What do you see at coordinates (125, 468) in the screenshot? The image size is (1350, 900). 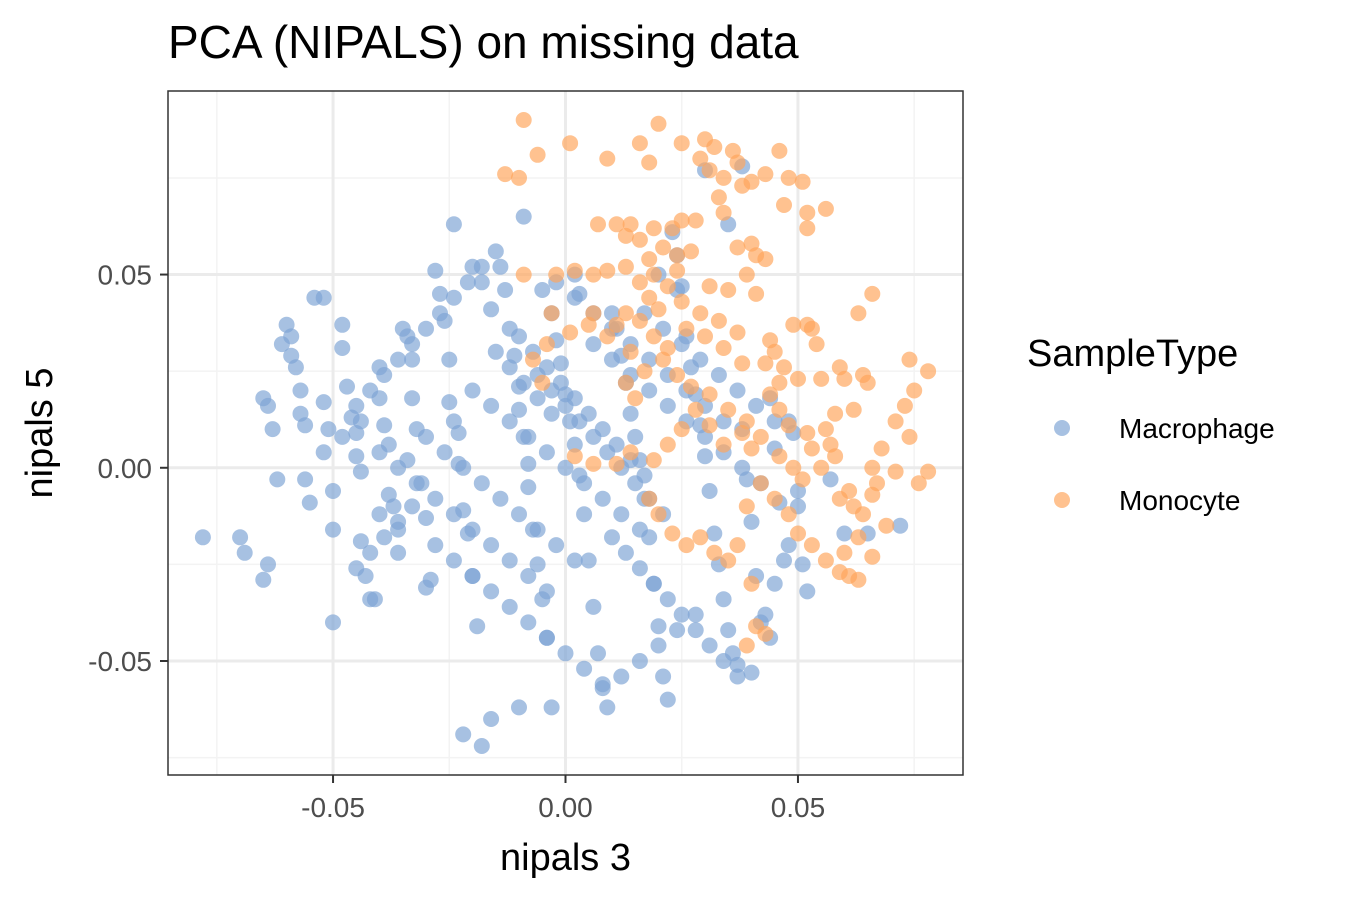 I see `y-tick-label: 0.00` at bounding box center [125, 468].